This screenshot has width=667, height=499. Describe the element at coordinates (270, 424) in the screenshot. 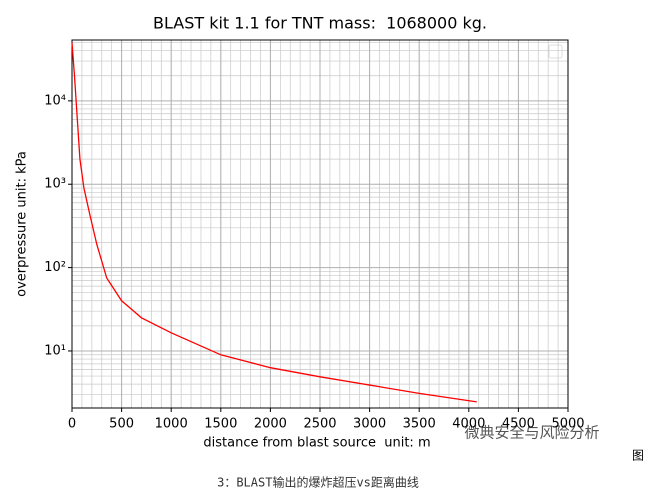

I see `x-tick-label: 2000` at that location.